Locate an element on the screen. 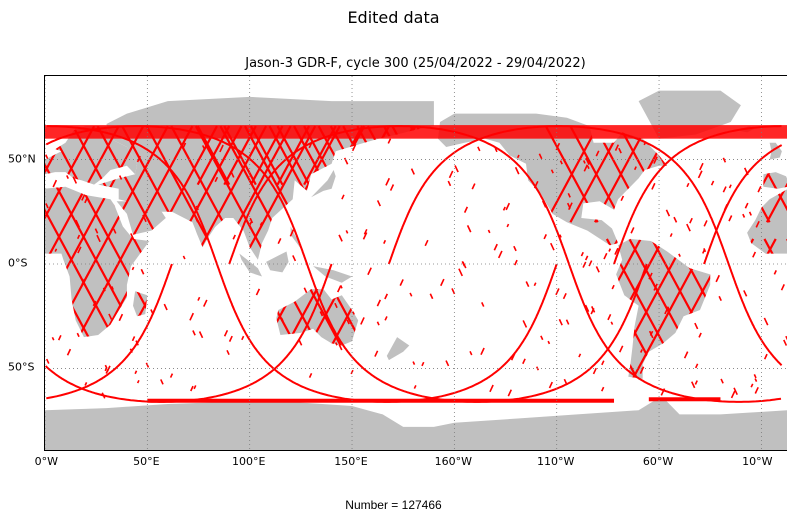 The height and width of the screenshot is (518, 787). land-uk is located at coordinates (775, 151).